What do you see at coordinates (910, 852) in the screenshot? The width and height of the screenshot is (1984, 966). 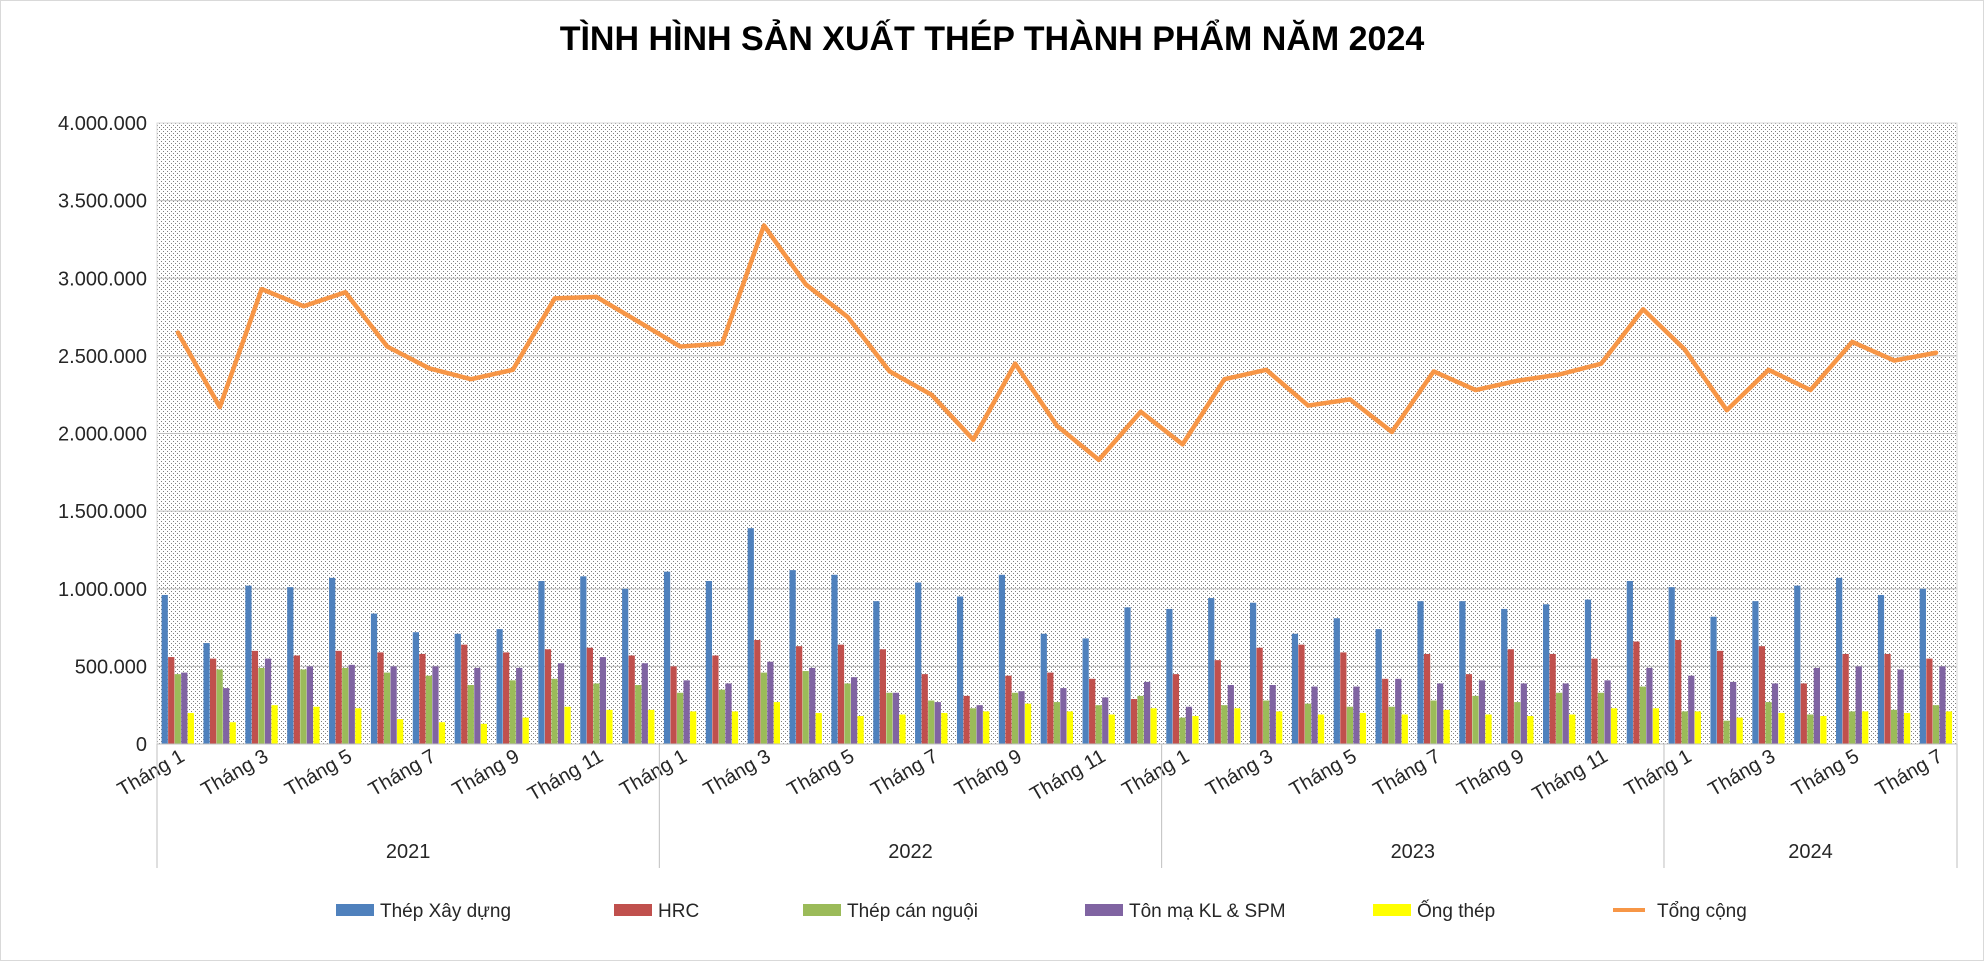 I see `year-label: 2022` at bounding box center [910, 852].